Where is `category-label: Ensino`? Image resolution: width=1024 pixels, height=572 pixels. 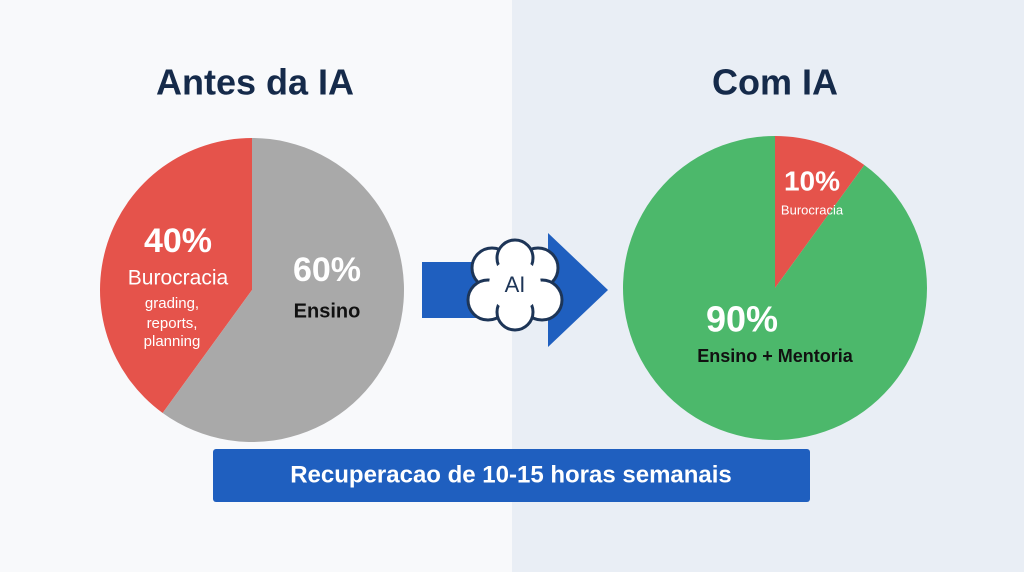 category-label: Ensino is located at coordinates (327, 311).